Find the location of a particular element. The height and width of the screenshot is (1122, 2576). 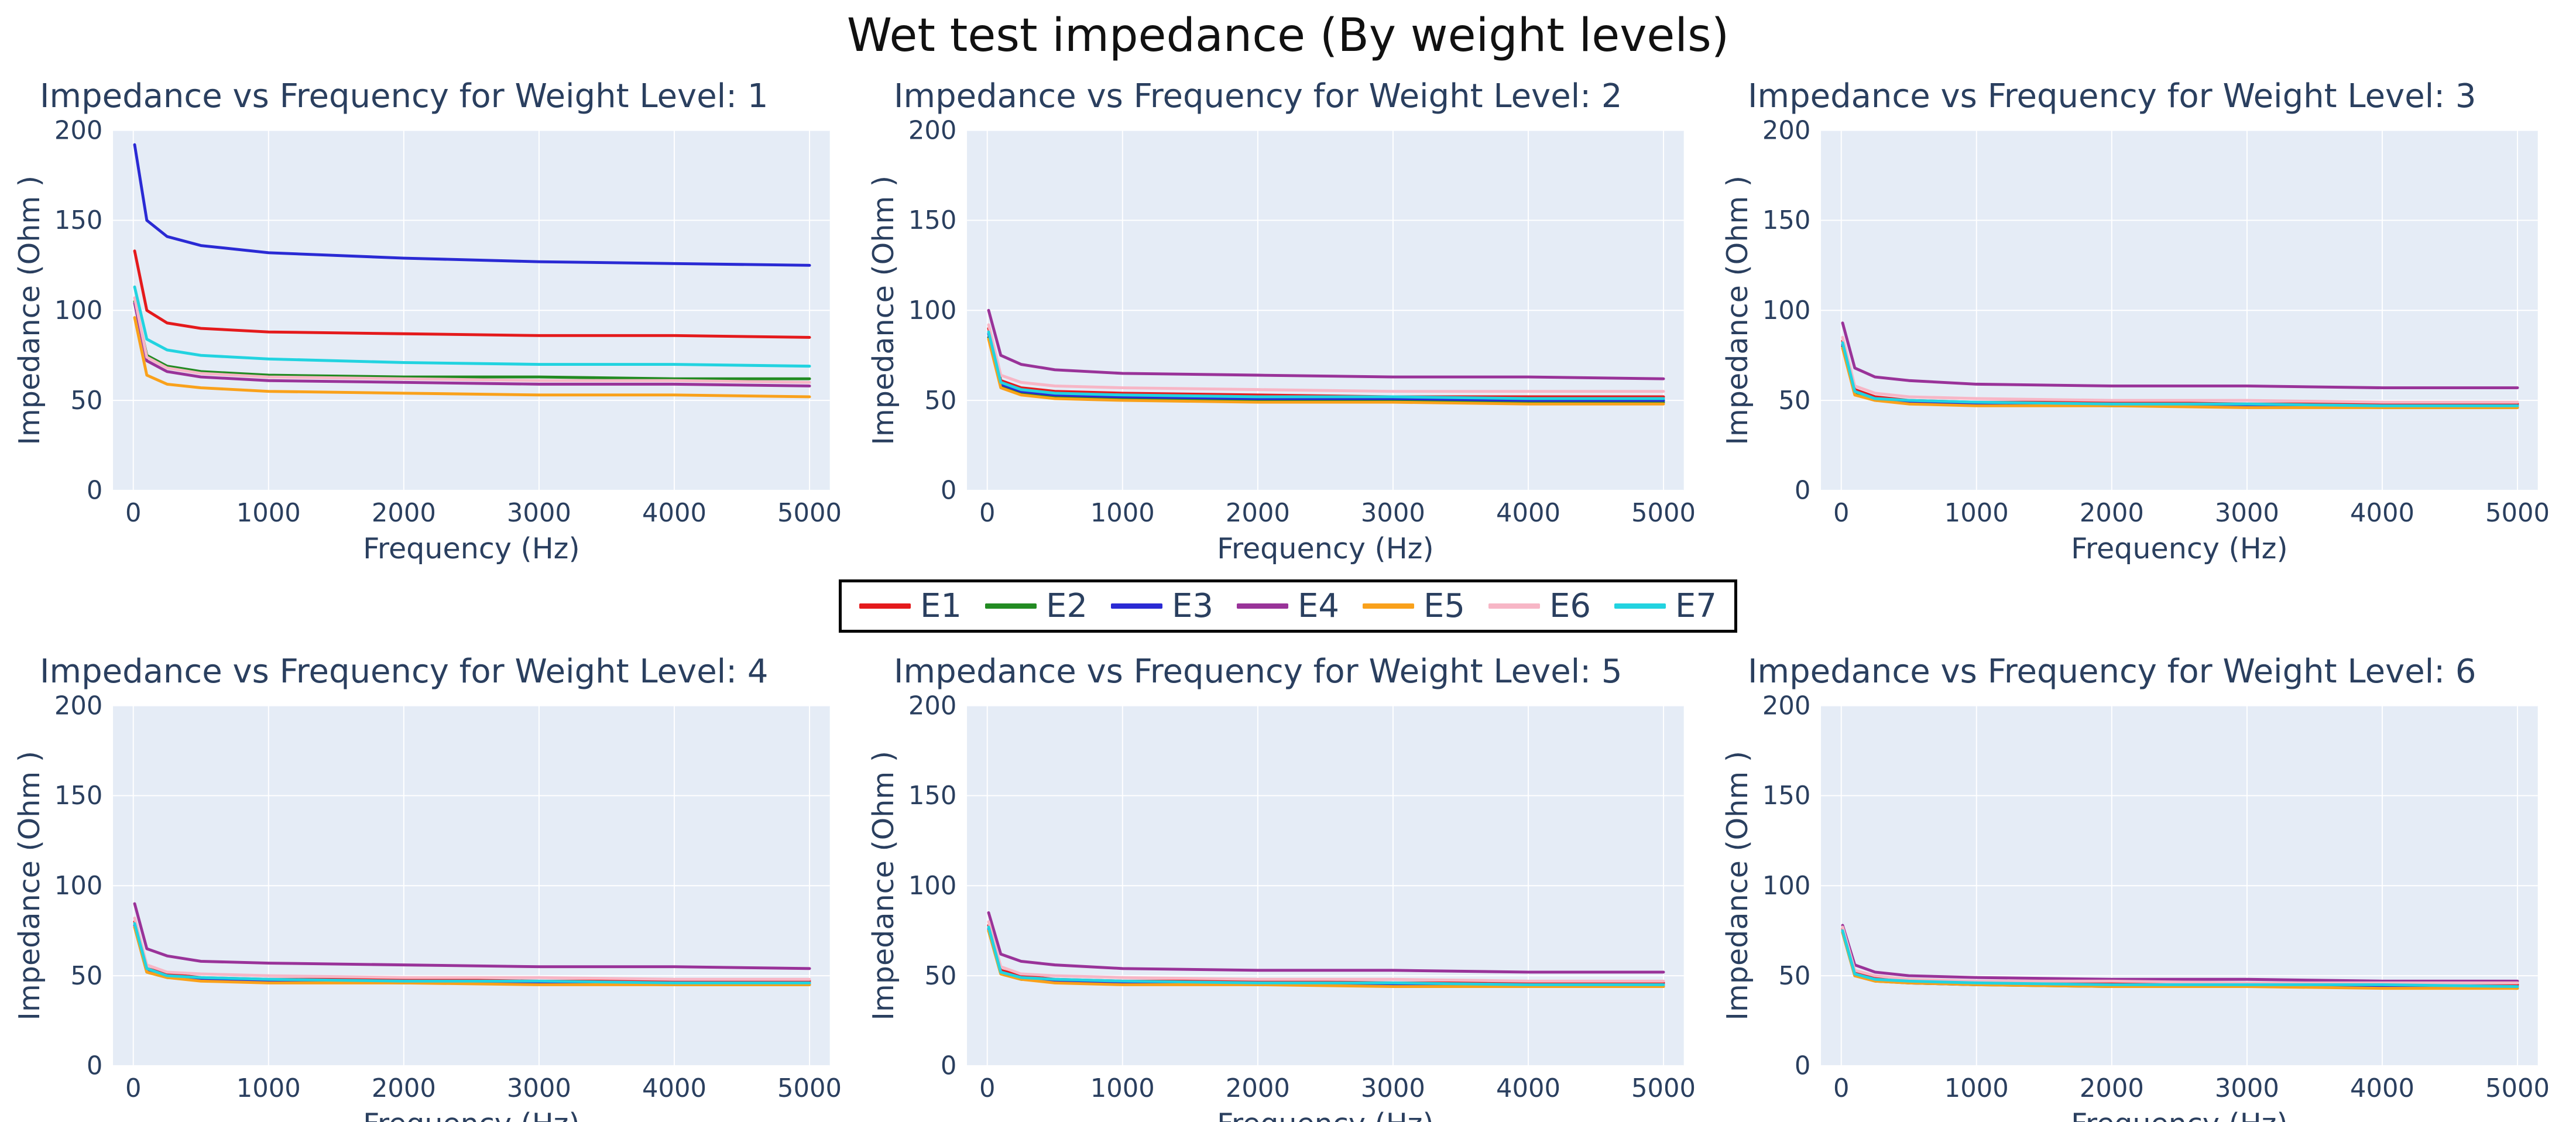

legend-item-E4: E4 is located at coordinates (1288, 605).